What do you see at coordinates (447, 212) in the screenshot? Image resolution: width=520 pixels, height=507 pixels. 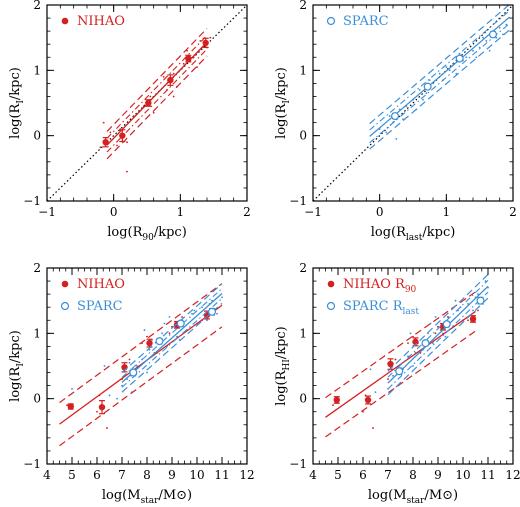 I see `x-tick-label: 1` at bounding box center [447, 212].